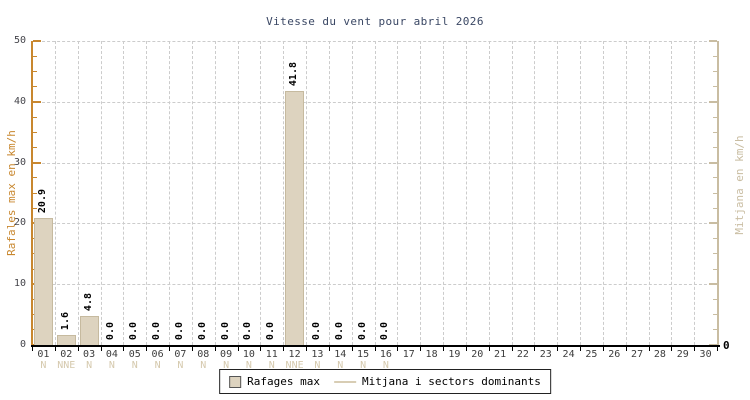 Image resolution: width=750 pixels, height=400 pixels. I want to click on left-tick-label: 40, so click(19, 101).